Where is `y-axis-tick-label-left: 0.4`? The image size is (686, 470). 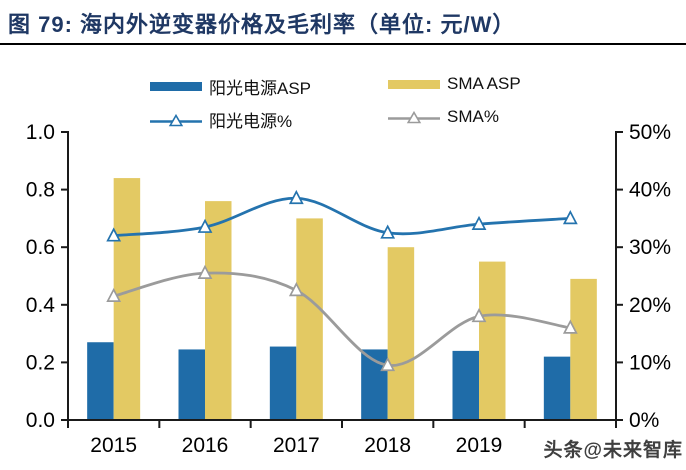 y-axis-tick-label-left: 0.4 is located at coordinates (41, 305).